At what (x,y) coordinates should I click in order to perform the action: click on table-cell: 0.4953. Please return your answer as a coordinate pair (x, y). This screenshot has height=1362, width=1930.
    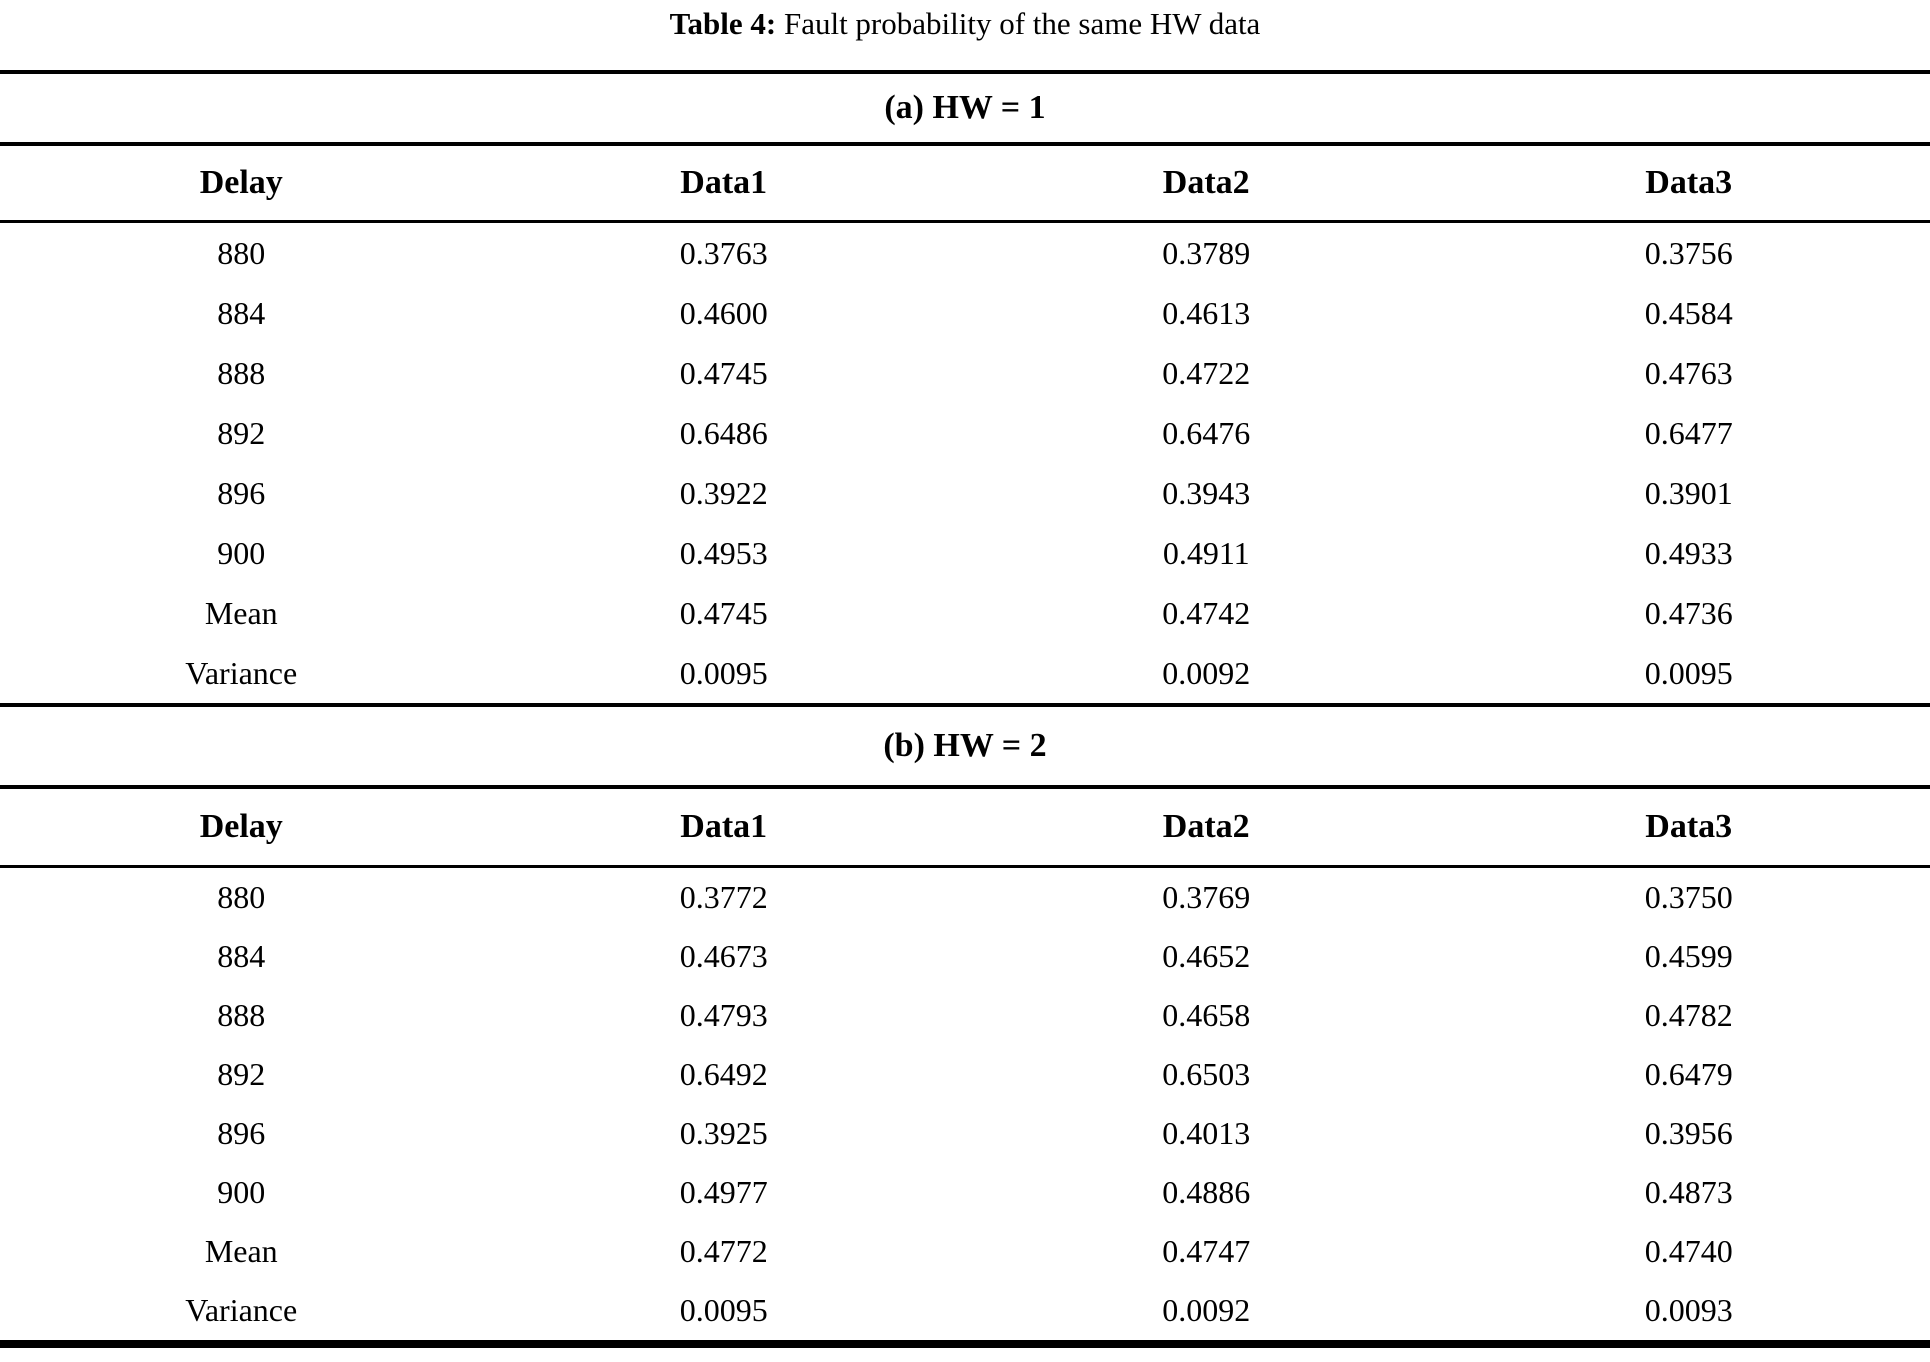
    Looking at the image, I should click on (723, 552).